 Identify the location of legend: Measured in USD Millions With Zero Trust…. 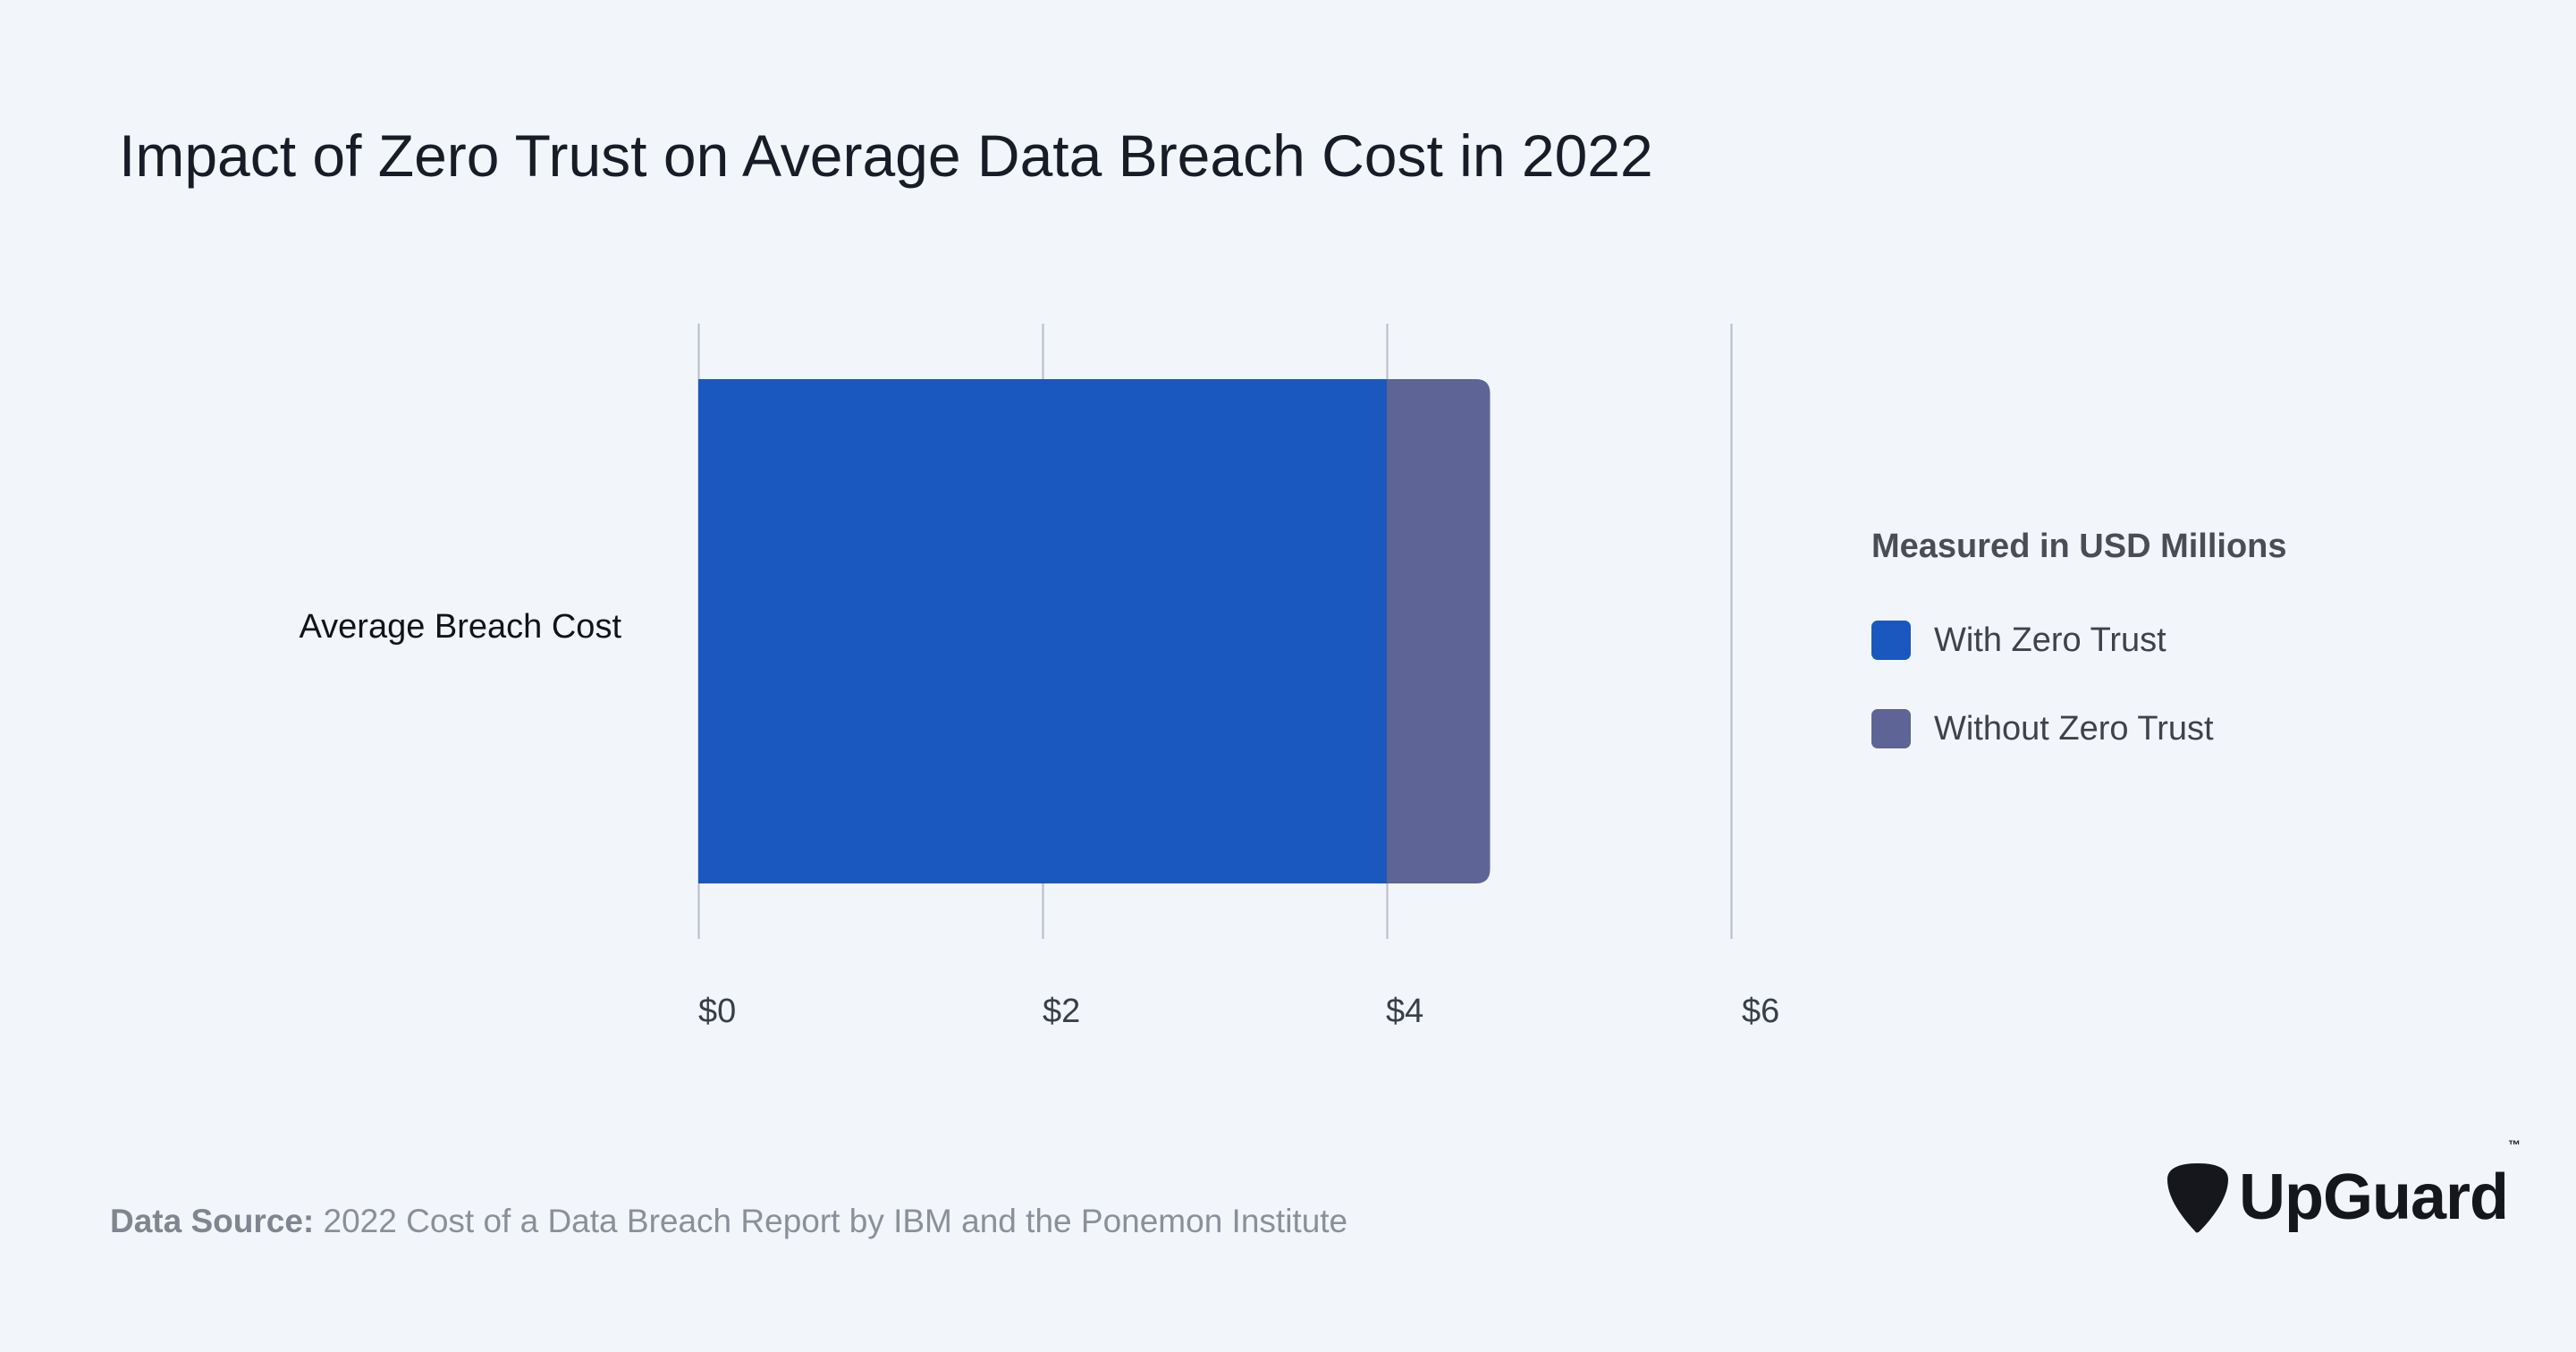
(2079, 662).